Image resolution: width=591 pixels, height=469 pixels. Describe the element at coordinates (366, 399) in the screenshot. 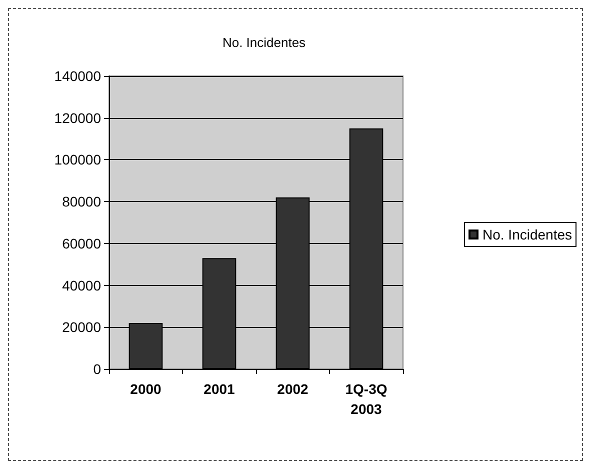

I see `x-tick-label: 1Q-3Q 2003` at that location.